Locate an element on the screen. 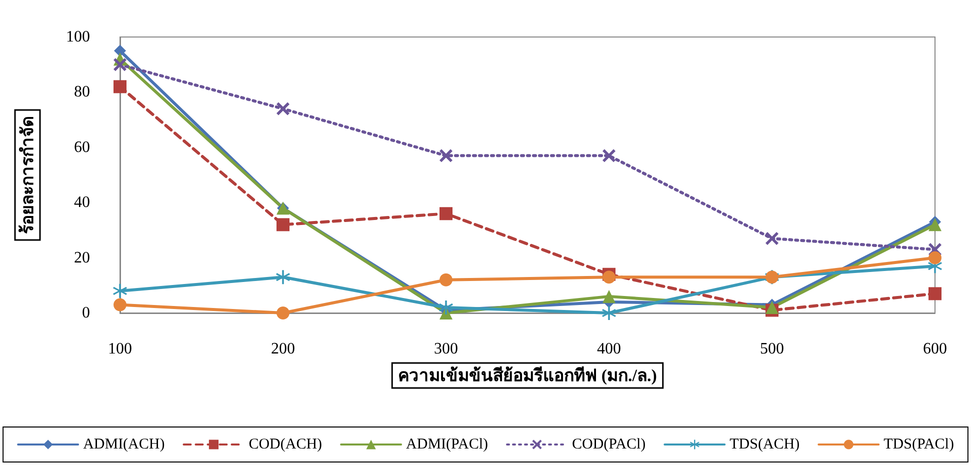 Image resolution: width=971 pixels, height=470 pixels. x-tick-label: 600 is located at coordinates (935, 349).